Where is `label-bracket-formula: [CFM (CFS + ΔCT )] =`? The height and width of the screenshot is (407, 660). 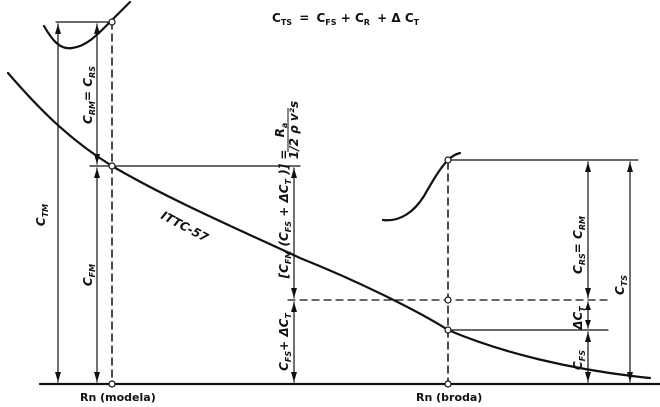
label-bracket-formula: [CFM (CFS + ΔCT )] = is located at coordinates (285, 215).